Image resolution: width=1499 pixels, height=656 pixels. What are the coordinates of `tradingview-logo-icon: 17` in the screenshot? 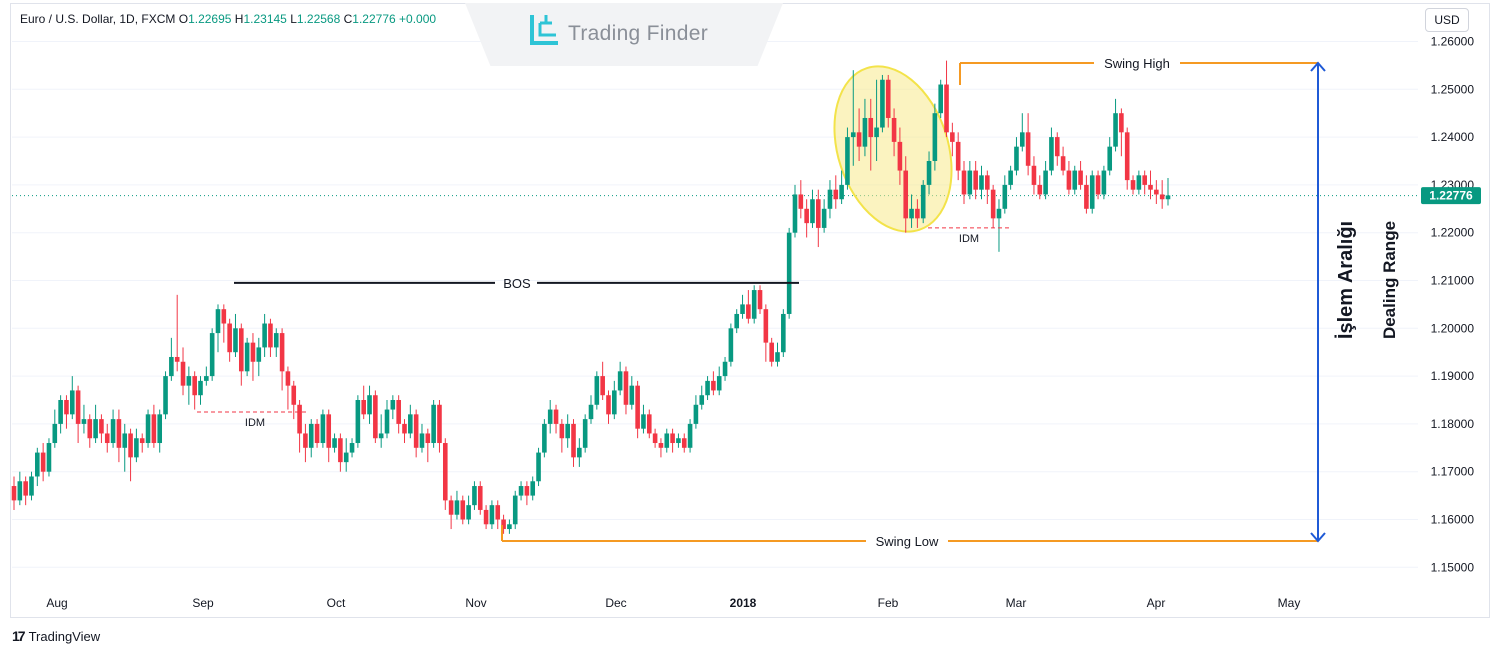 It's located at (19, 636).